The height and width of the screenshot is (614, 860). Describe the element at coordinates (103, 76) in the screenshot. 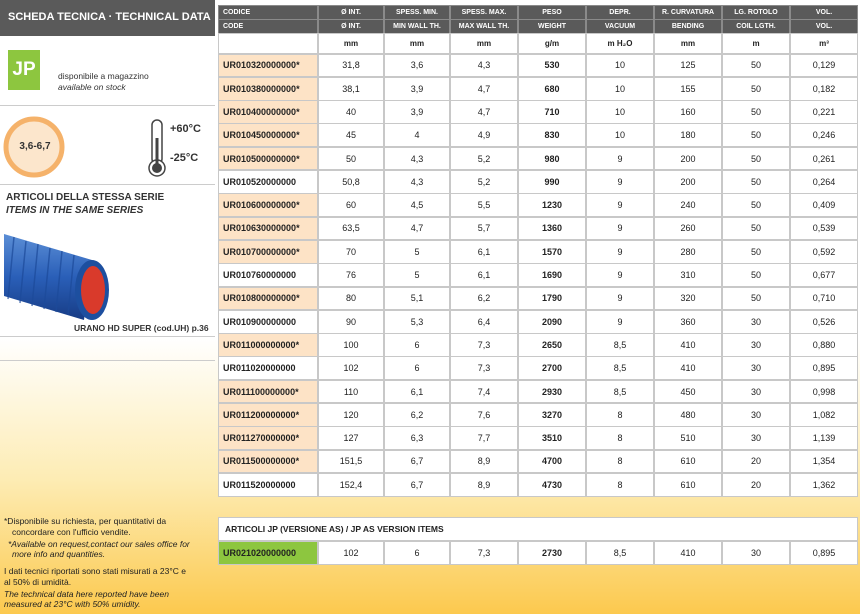

I see `stock-label: disponibile a magazzino` at that location.